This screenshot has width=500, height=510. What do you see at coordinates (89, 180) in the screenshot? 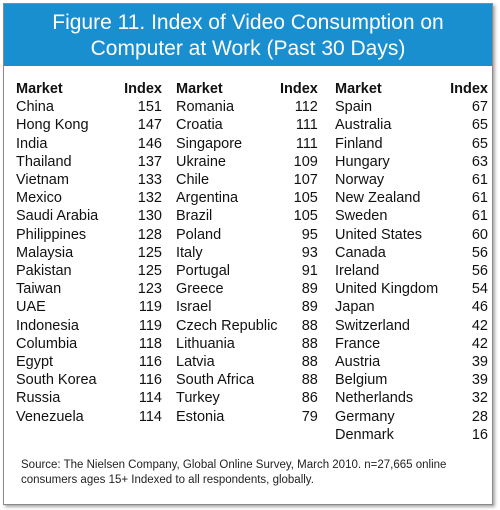
I see `table-row: Vietnam 133` at bounding box center [89, 180].